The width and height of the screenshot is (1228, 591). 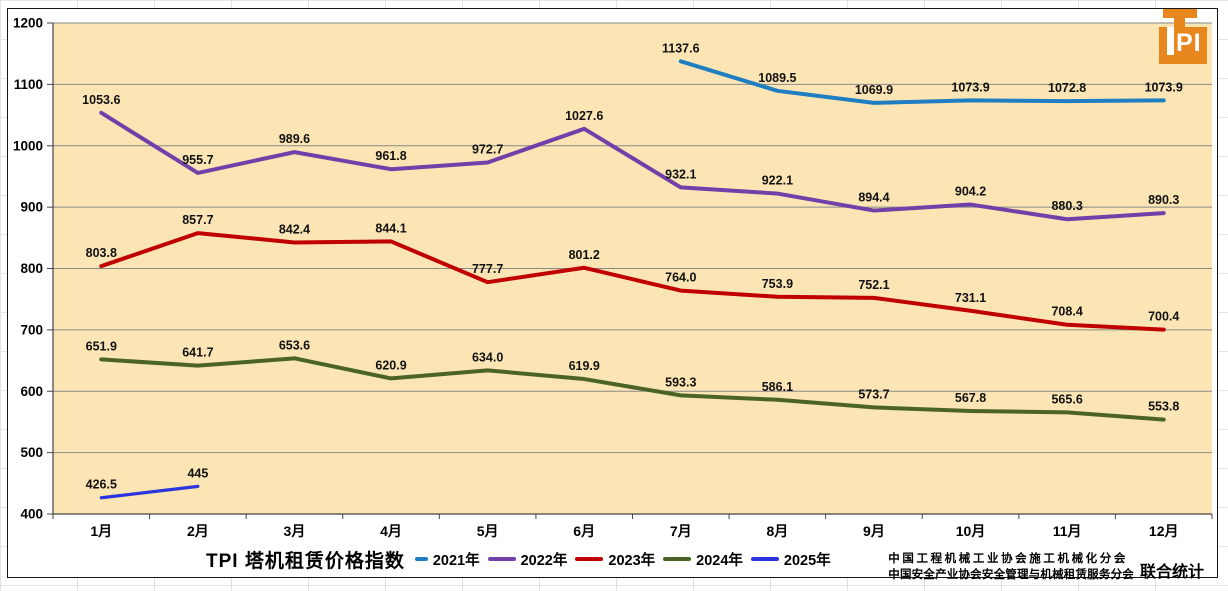 I want to click on legend-items: 2021年 2022年 2023年 2024年 2025年, so click(x=626, y=559).